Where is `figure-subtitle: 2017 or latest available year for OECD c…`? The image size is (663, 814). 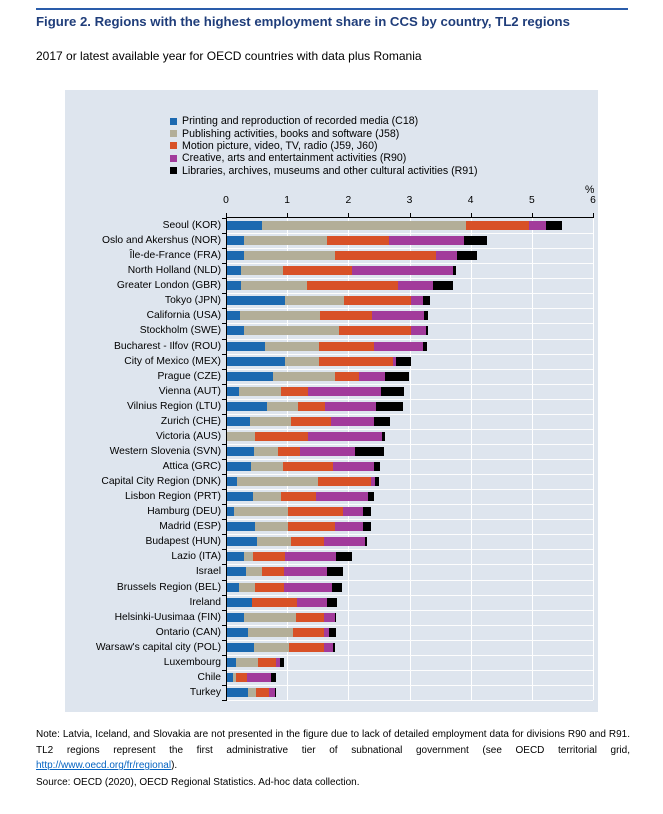 figure-subtitle: 2017 or latest available year for OECD c… is located at coordinates (229, 56).